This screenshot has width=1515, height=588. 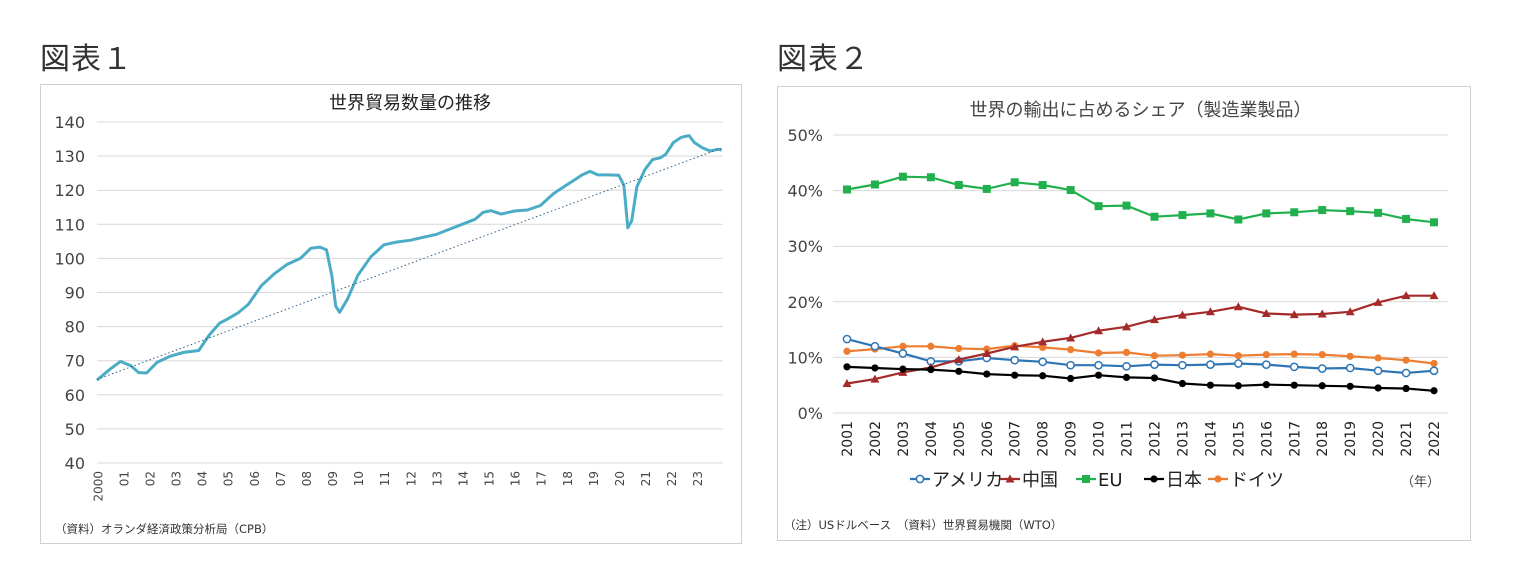 What do you see at coordinates (281, 478) in the screenshot?
I see `chart1-x-tick-label: 07` at bounding box center [281, 478].